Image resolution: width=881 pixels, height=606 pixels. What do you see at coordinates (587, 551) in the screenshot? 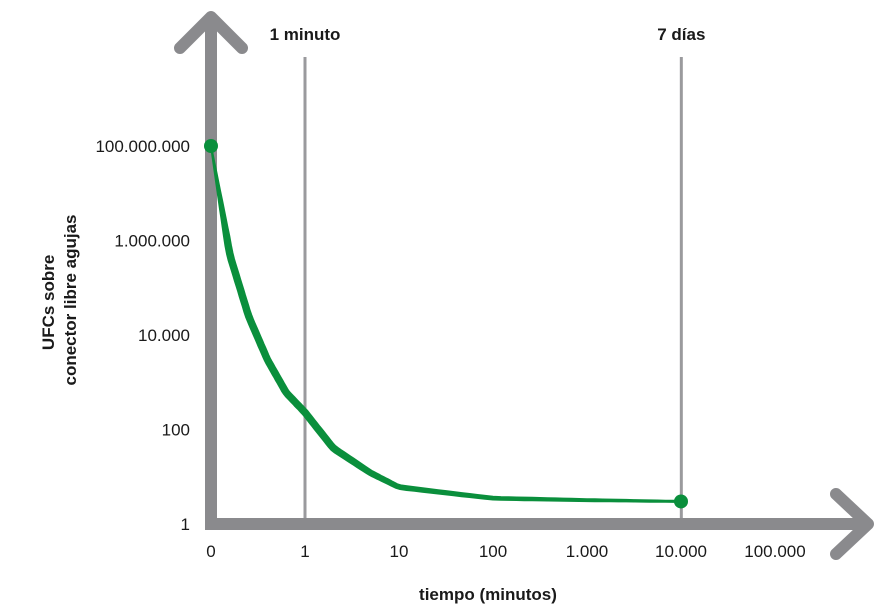
I see `x-tick-label: 1.000` at bounding box center [587, 551].